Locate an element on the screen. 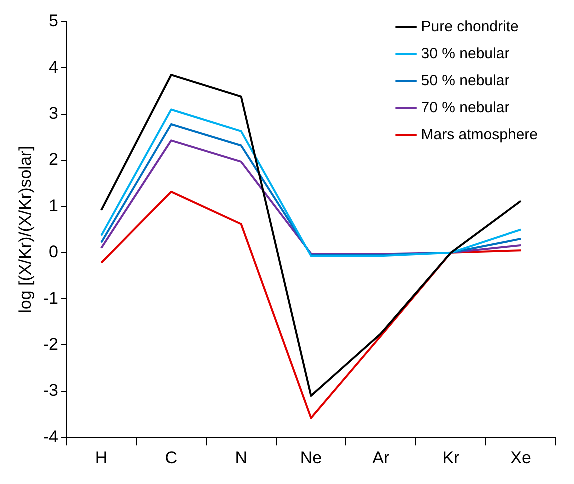 The width and height of the screenshot is (574, 484). legend-label: Pure chondrite is located at coordinates (470, 27).